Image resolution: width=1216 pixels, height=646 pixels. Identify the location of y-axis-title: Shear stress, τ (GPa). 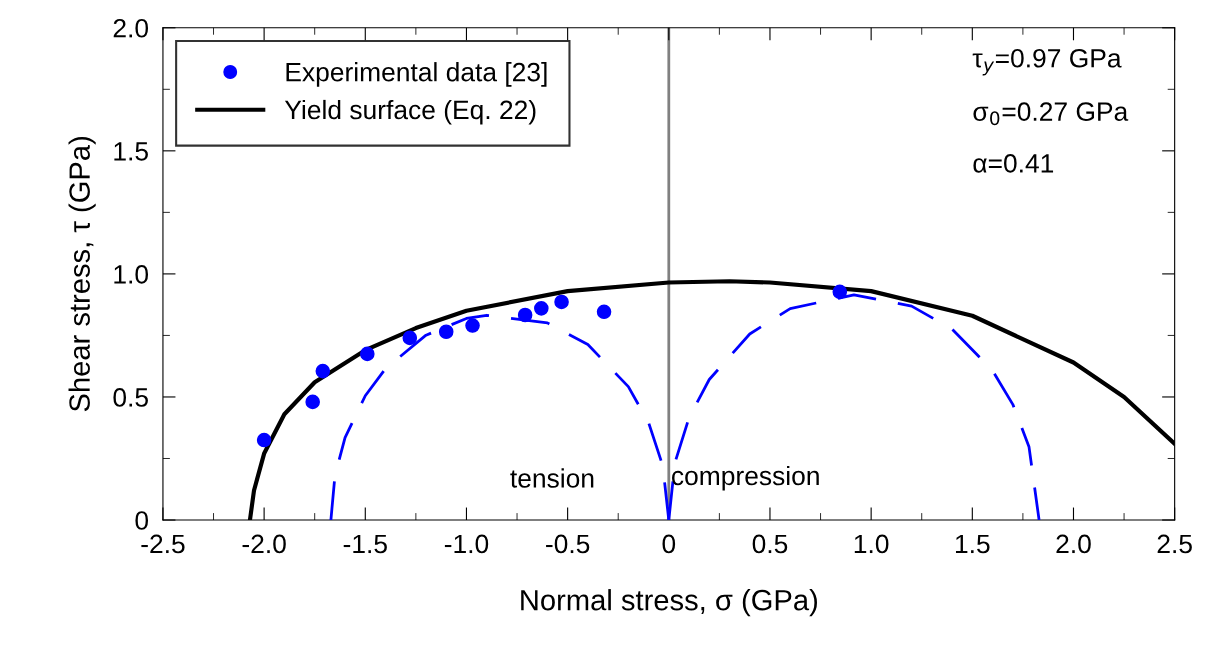
(82, 274).